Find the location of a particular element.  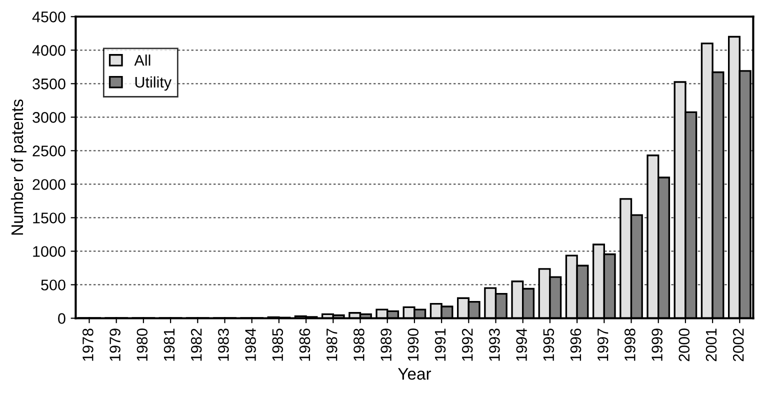

legend-label: All is located at coordinates (142, 60).